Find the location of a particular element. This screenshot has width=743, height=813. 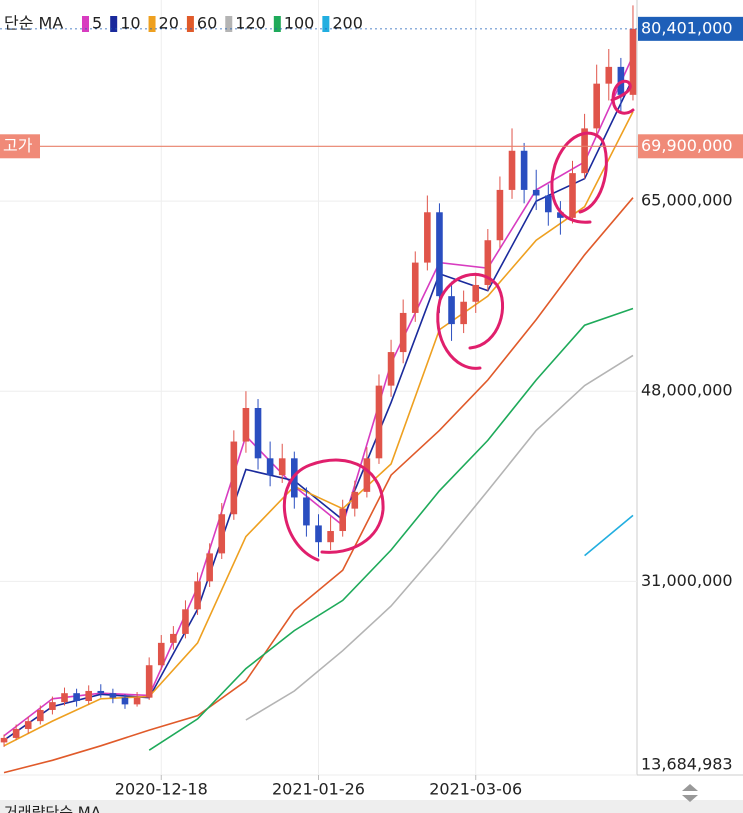

x-tick-label: 2021-03-06 is located at coordinates (475, 789).